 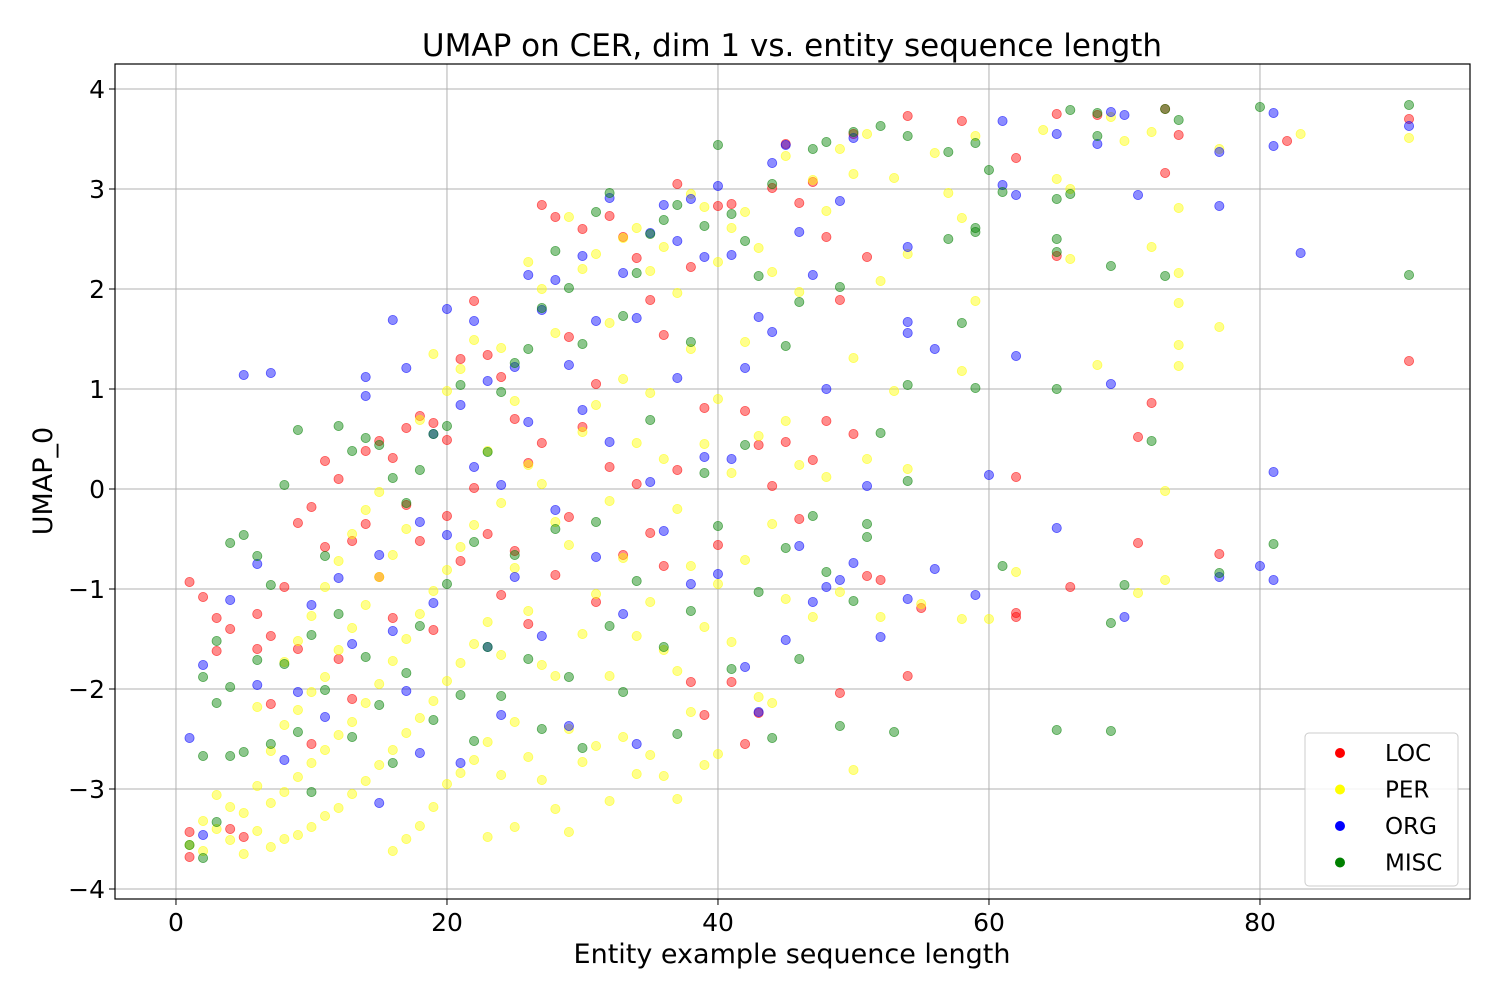 What do you see at coordinates (1407, 791) in the screenshot?
I see `legend-label-per: PER` at bounding box center [1407, 791].